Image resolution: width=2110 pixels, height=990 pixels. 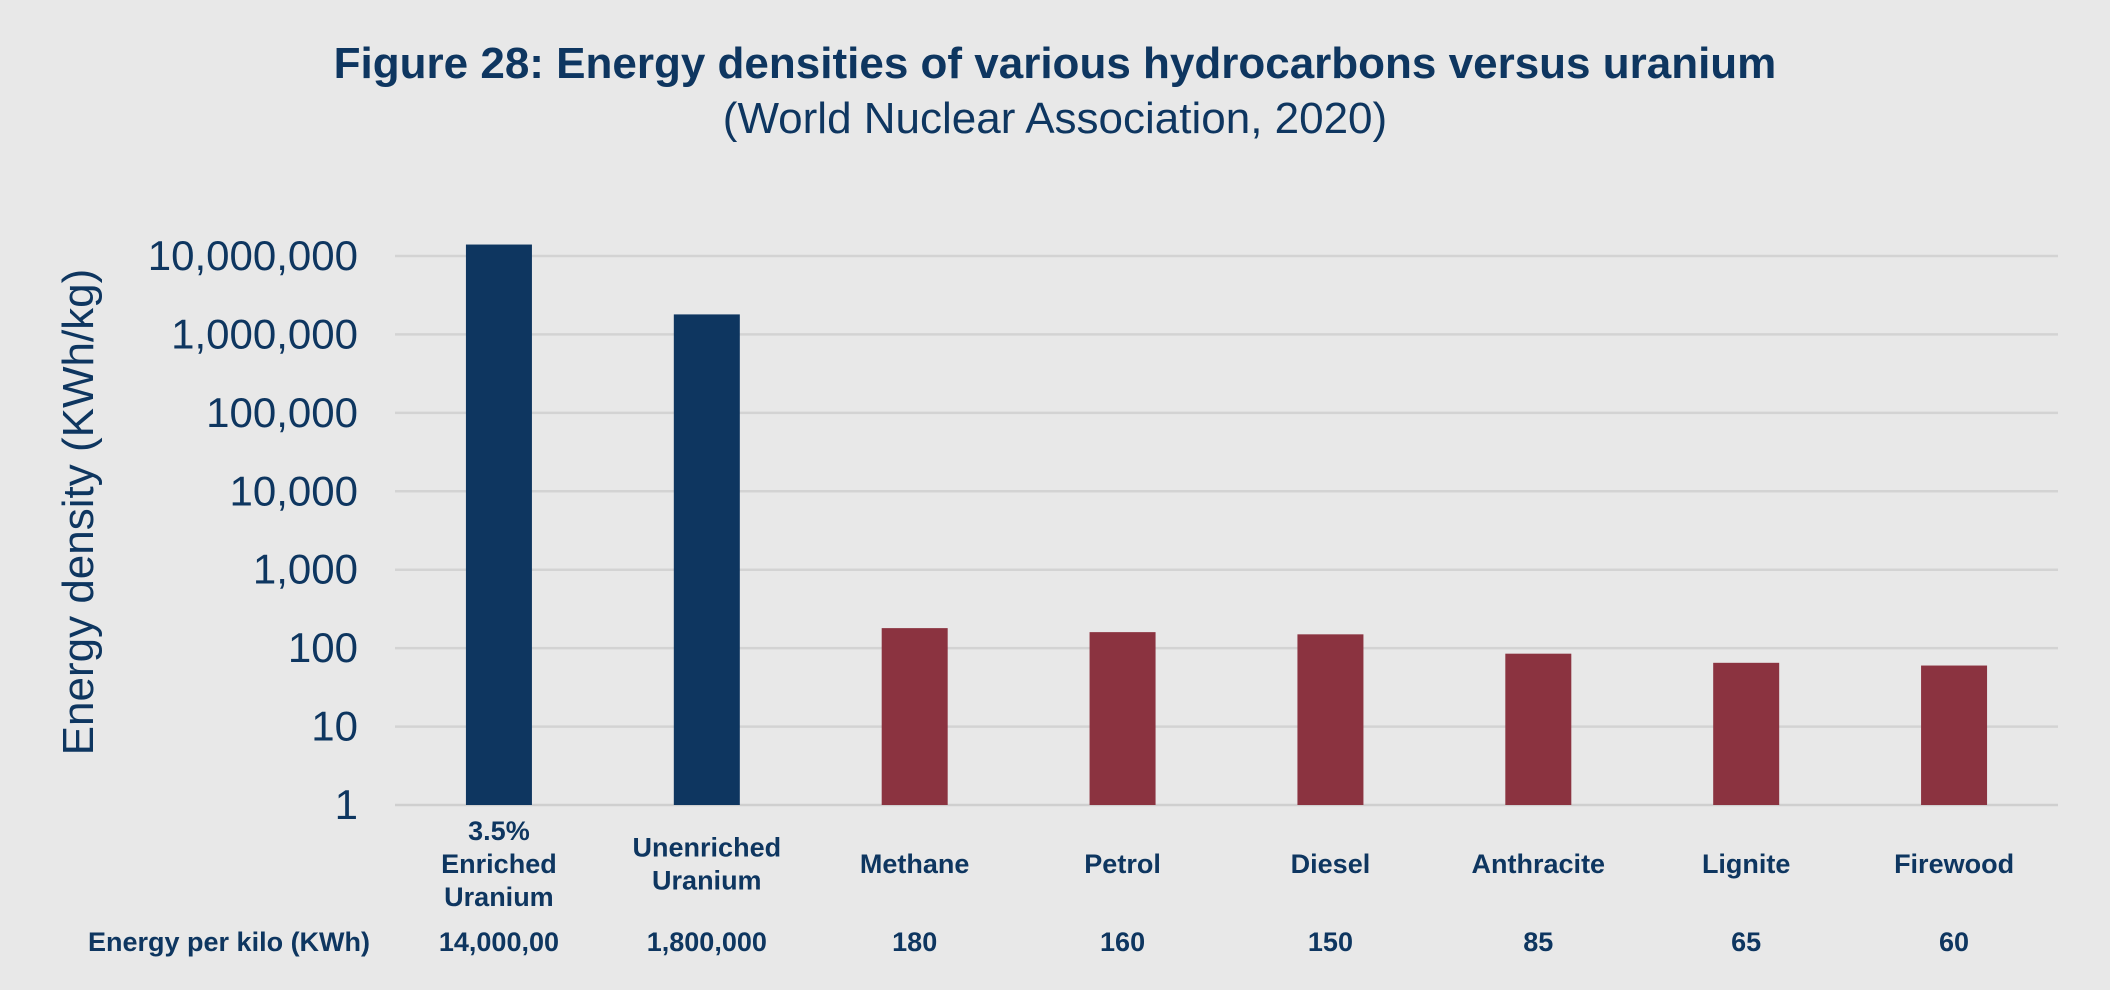 I want to click on table-row-value: 160, so click(x=1122, y=942).